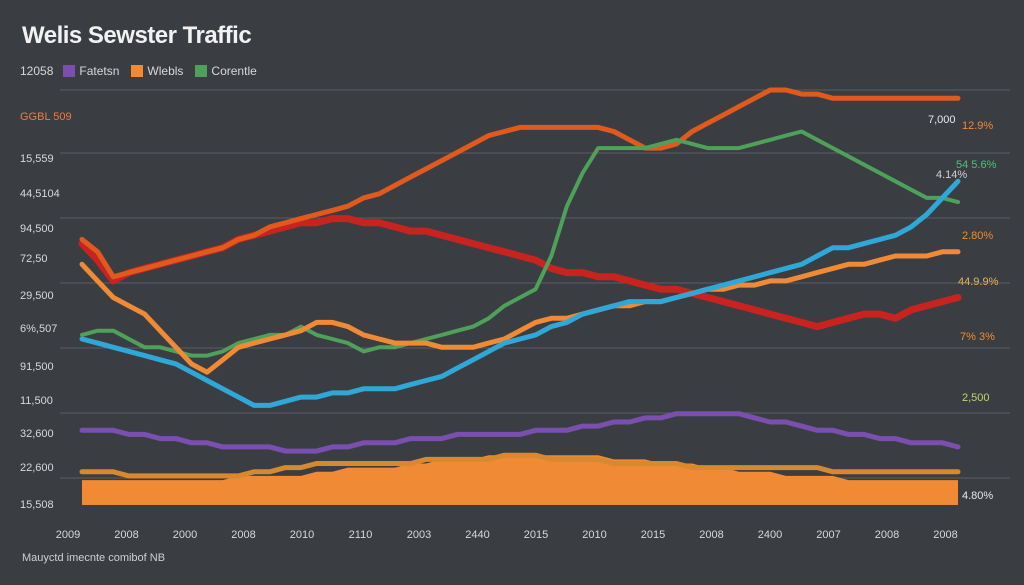 This screenshot has width=1024, height=585. I want to click on area-orange, so click(520, 480).